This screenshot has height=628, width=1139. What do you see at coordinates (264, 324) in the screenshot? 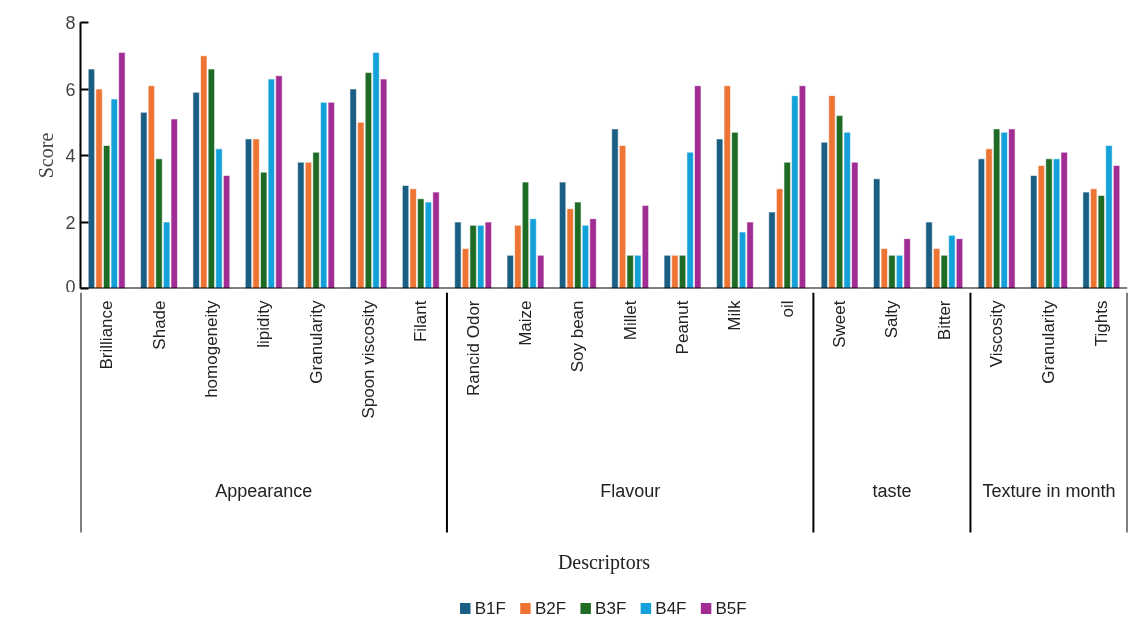
I see `x-tick-label: lipidity` at bounding box center [264, 324].